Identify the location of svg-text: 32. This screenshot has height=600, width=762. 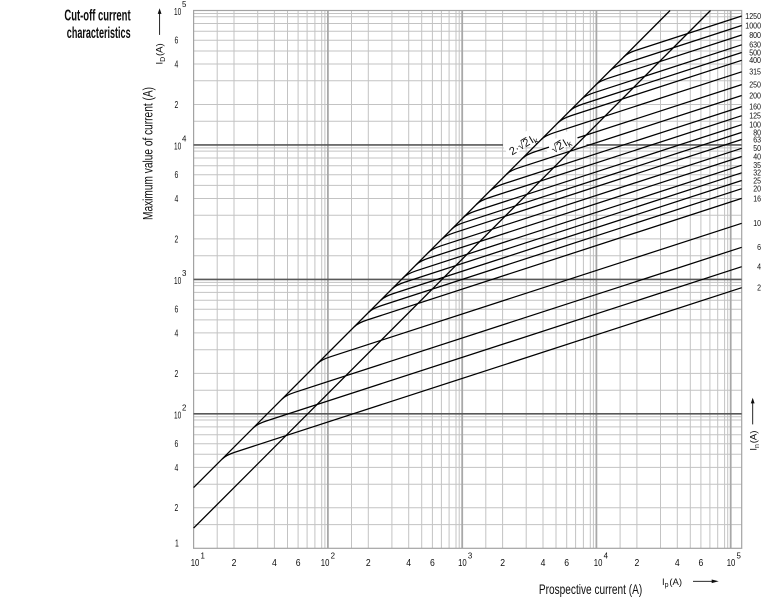
(757, 173).